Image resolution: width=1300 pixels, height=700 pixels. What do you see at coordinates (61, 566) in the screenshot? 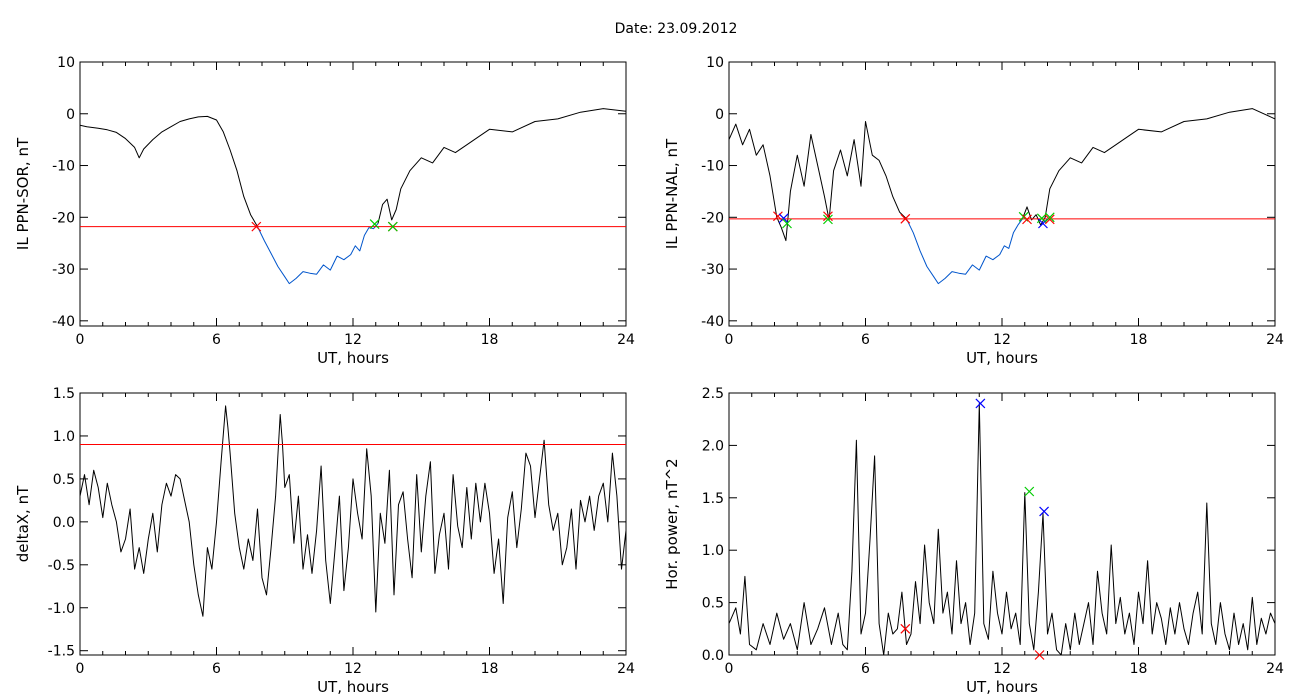
I see `y-tick-label: -0.5` at bounding box center [61, 566].